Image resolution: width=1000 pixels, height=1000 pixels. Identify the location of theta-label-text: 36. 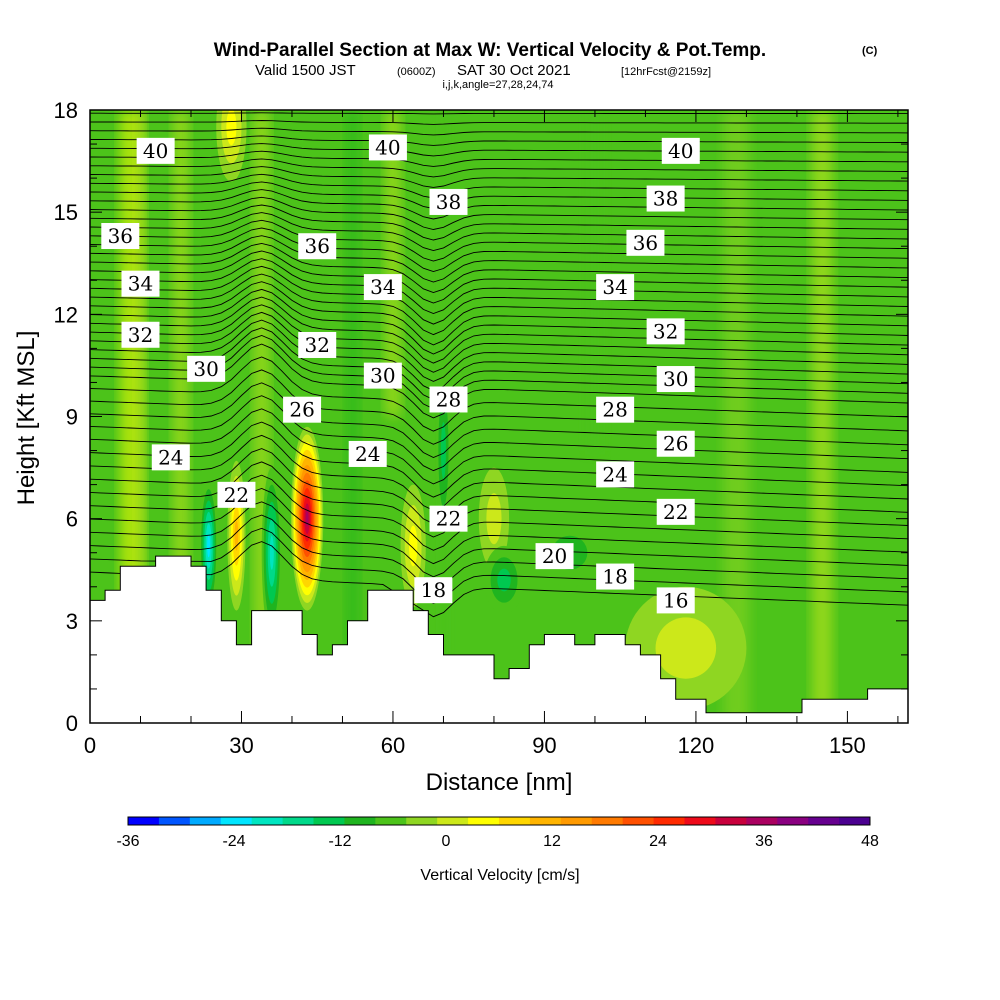
(316, 246).